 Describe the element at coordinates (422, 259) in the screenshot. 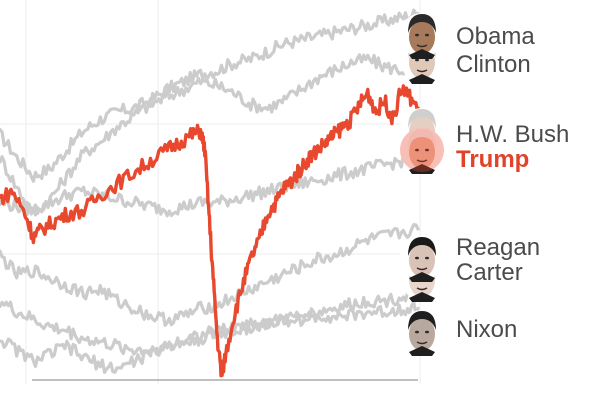

I see `reagan-portrait-icon` at that location.